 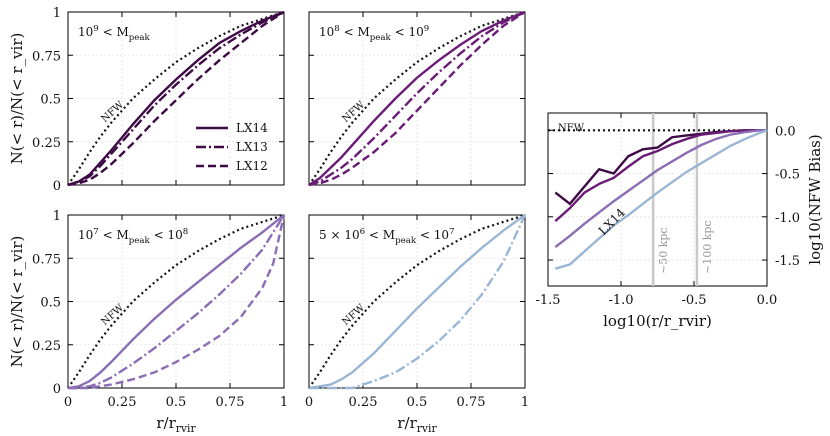 I want to click on panel-title: 109 < Mpeak, so click(x=114, y=33).